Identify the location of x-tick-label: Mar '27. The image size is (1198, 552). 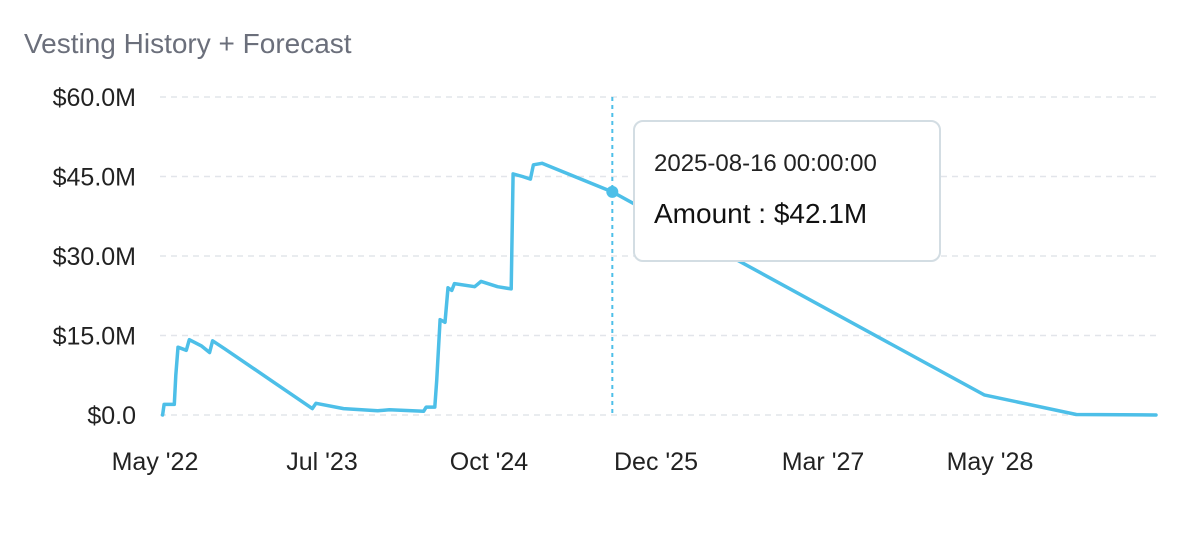
(823, 462).